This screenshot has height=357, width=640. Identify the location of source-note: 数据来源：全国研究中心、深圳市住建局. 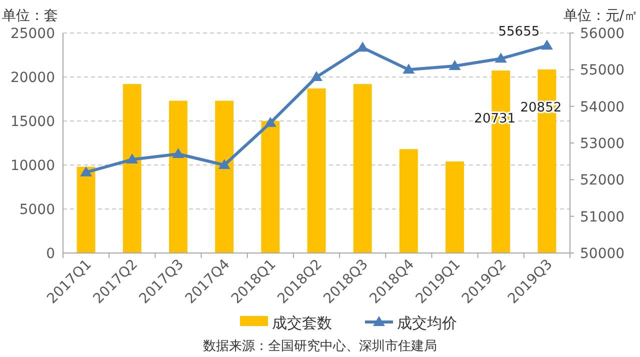
(320, 346).